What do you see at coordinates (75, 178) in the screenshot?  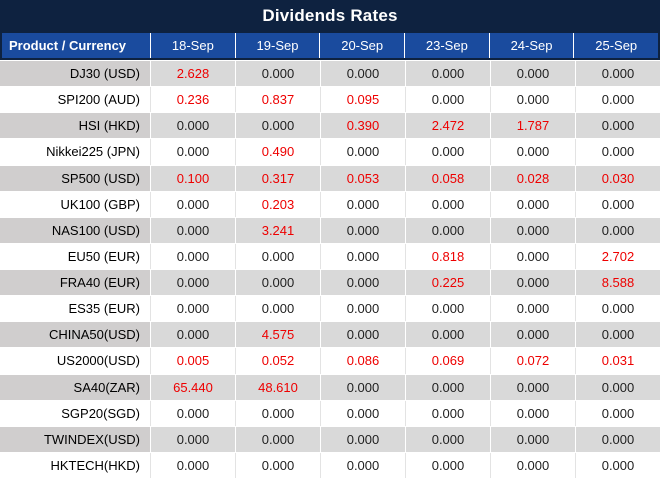 I see `product-cell: SP500 (USD)` at bounding box center [75, 178].